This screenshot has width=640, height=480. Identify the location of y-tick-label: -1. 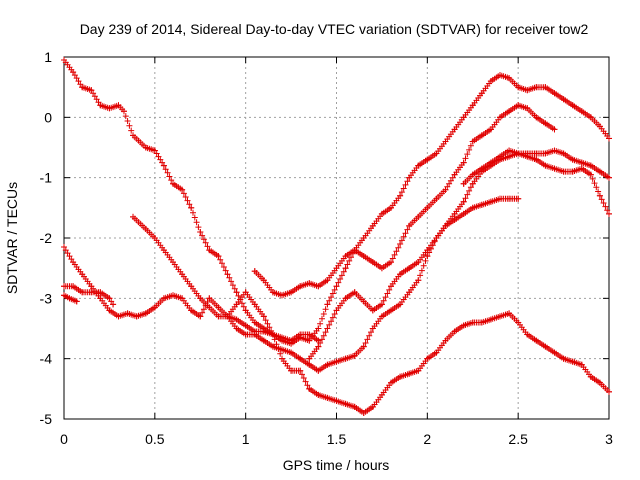
(46, 178).